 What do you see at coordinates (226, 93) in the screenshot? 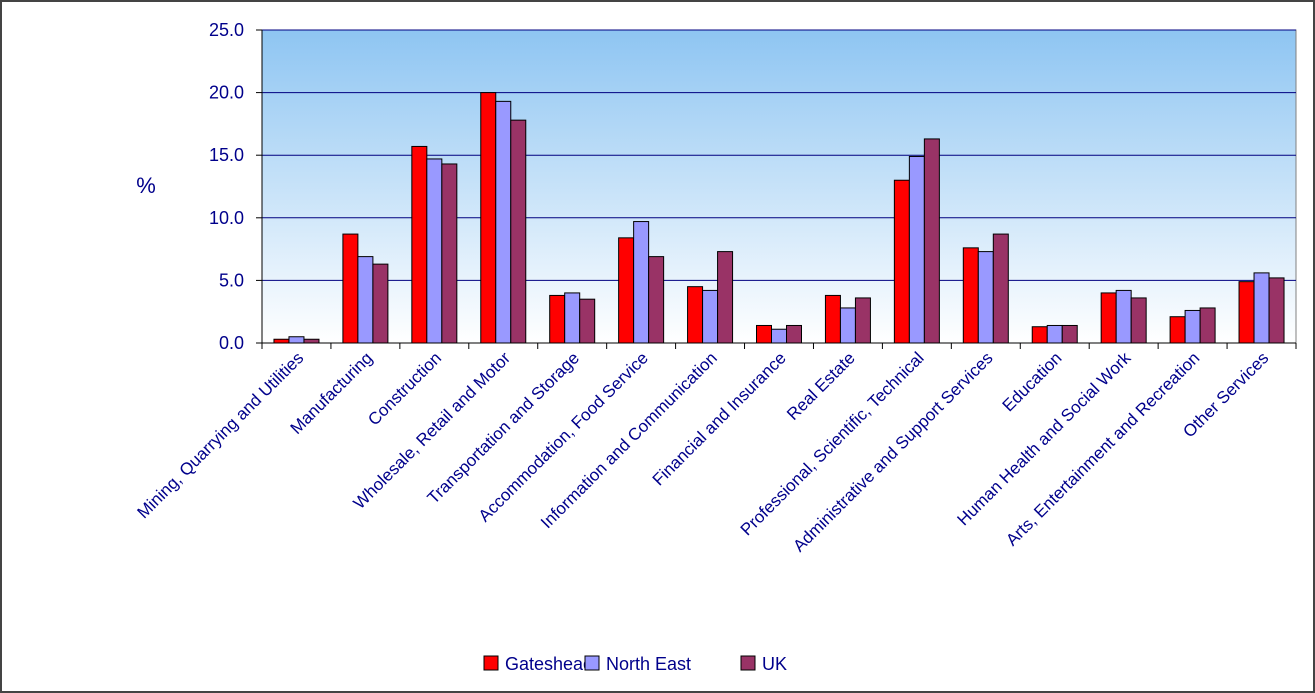
I see `y-tick-label: 20.0` at bounding box center [226, 93].